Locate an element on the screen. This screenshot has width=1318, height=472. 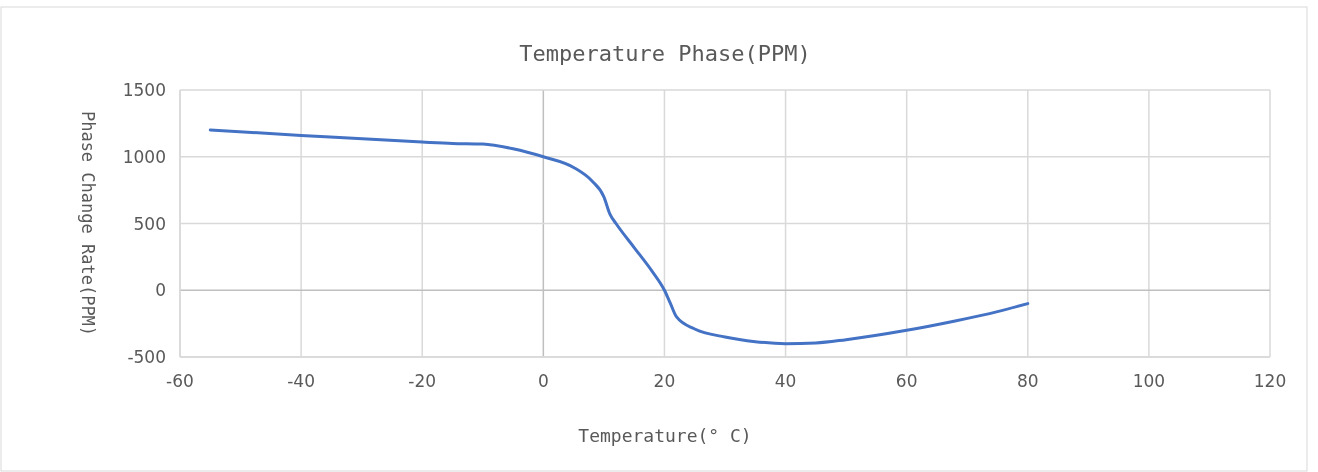
x-tick-label: 20 is located at coordinates (664, 381).